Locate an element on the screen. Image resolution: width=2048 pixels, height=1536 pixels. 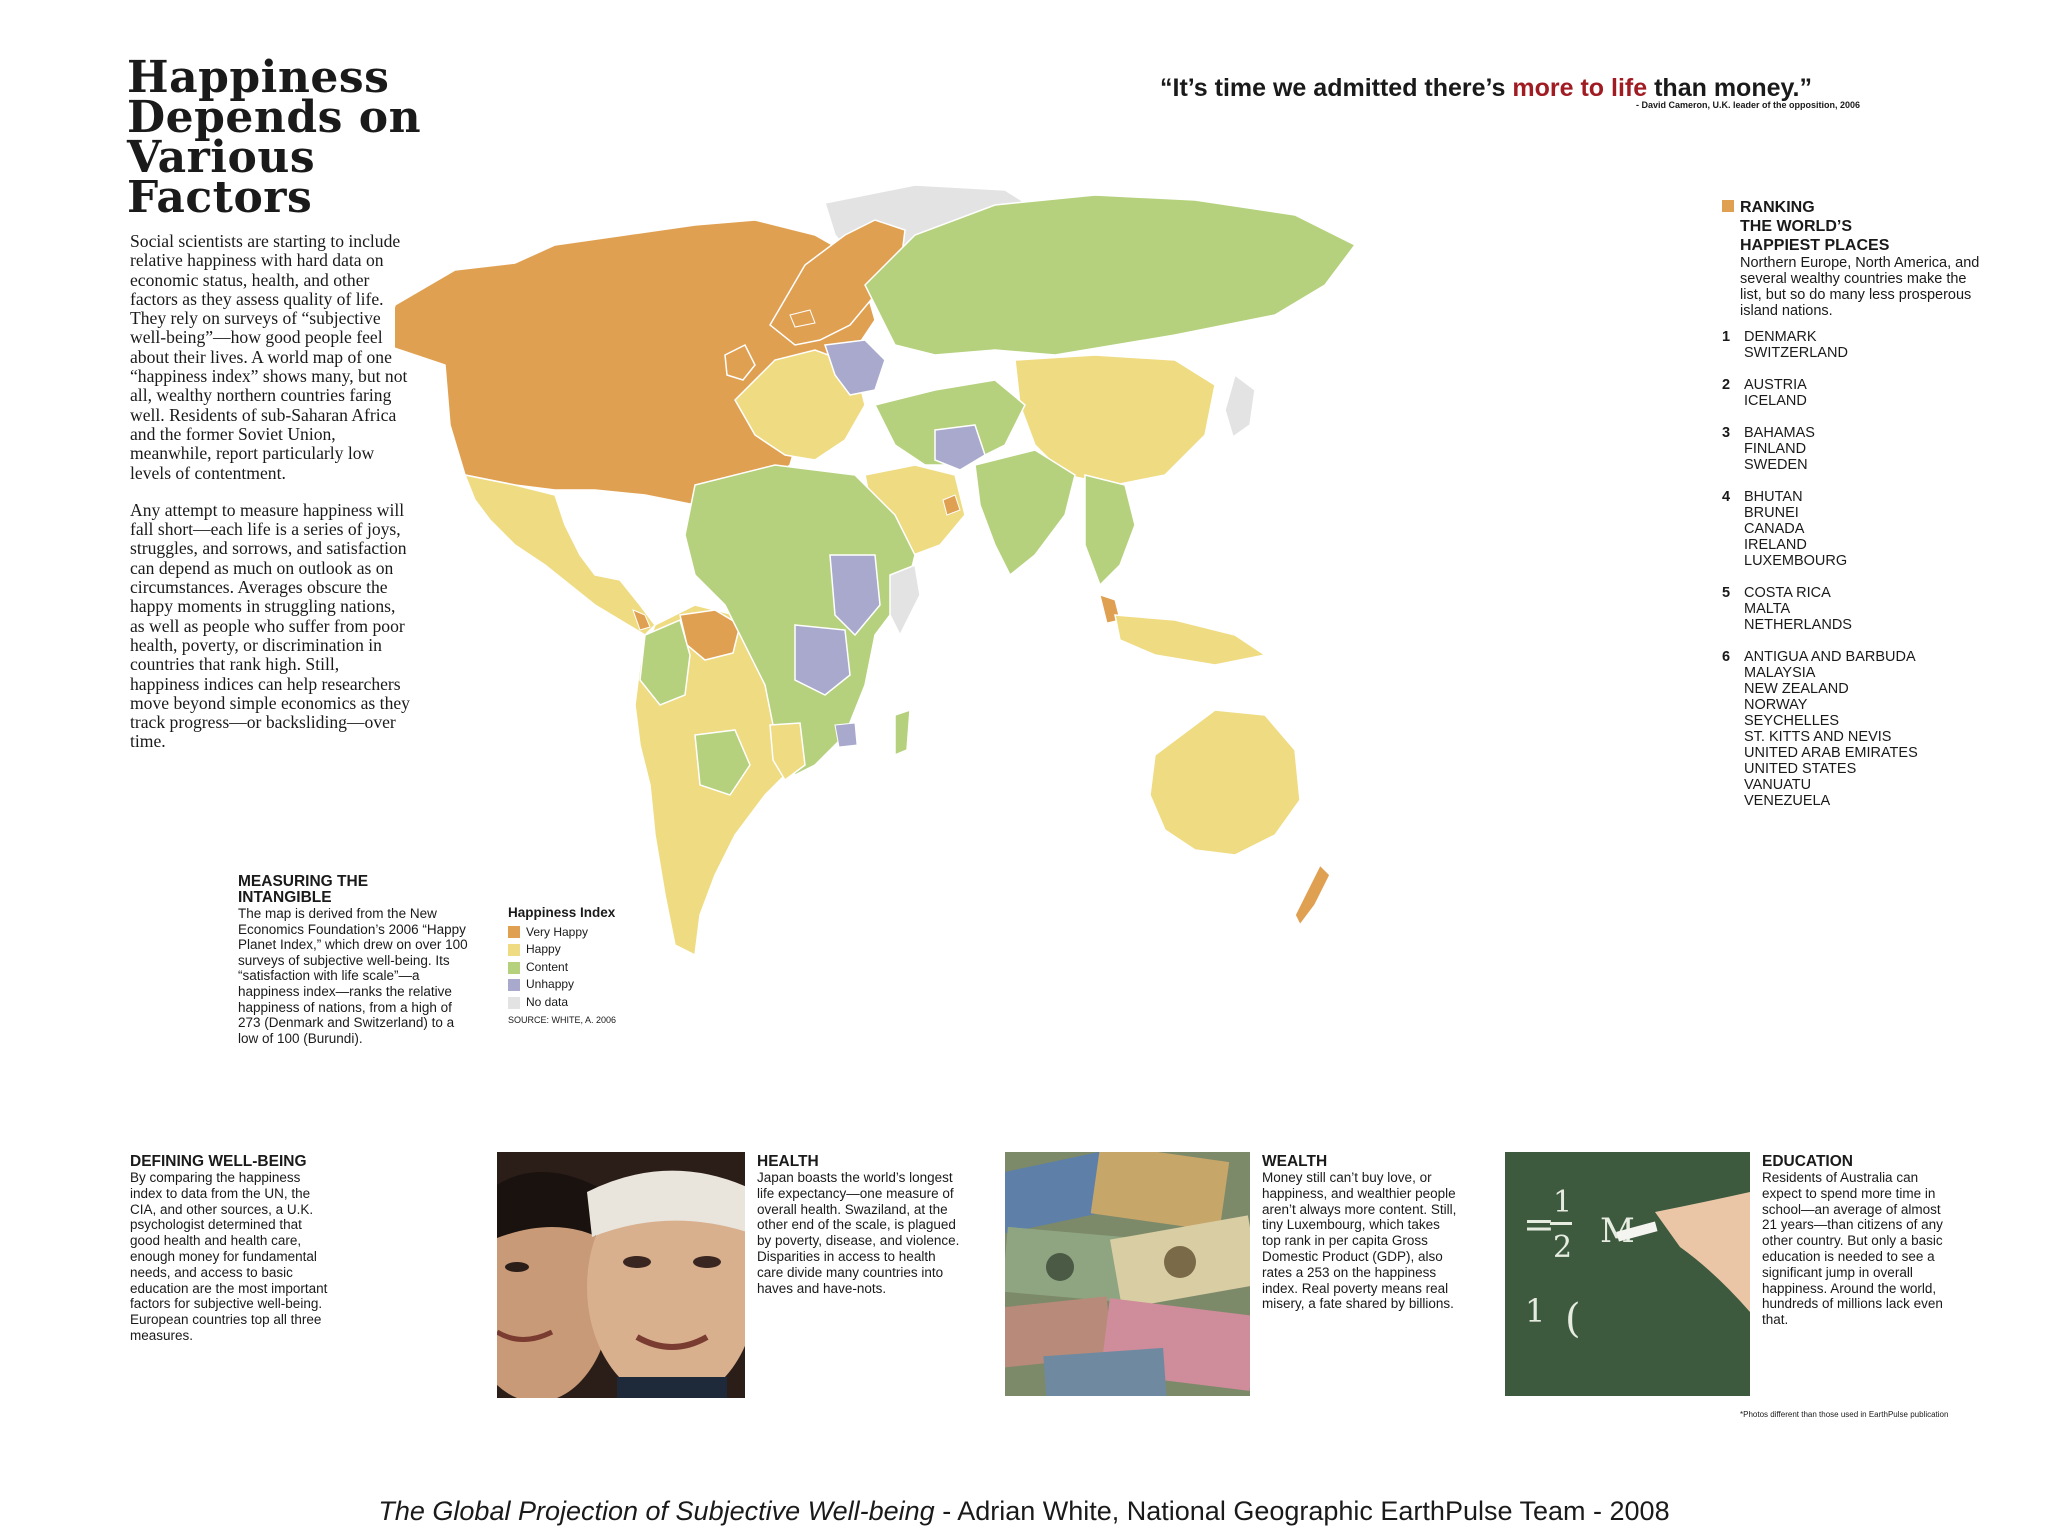
ranking-number: 1 is located at coordinates (1726, 337).